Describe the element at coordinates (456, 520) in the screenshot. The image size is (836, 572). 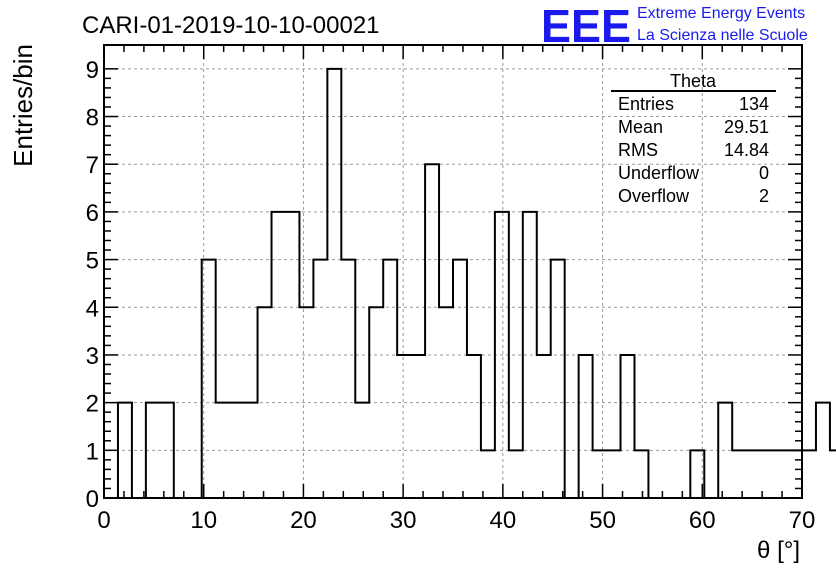
I see `x-axis-ticks: 0 10 20 30 40 50 60 70` at that location.